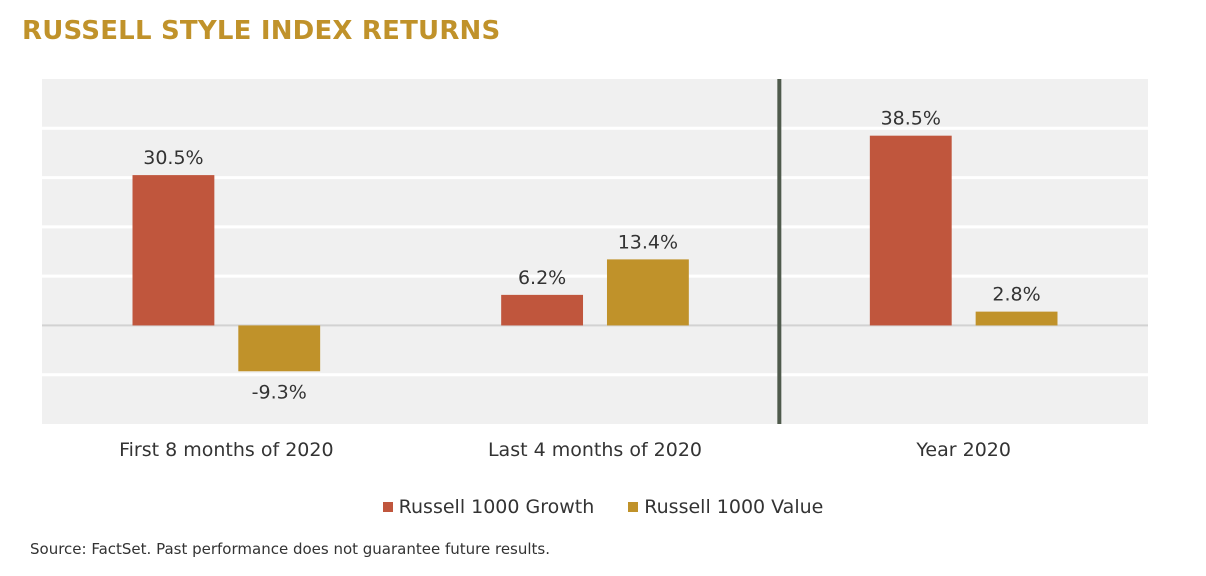 The image size is (1206, 576). I want to click on legend-item-growth: Russell 1000 Growth, so click(488, 507).